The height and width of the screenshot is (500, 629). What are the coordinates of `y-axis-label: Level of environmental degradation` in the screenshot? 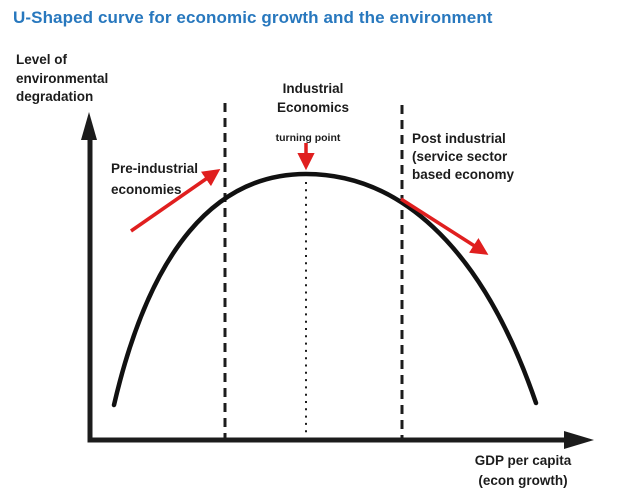 It's located at (62, 79).